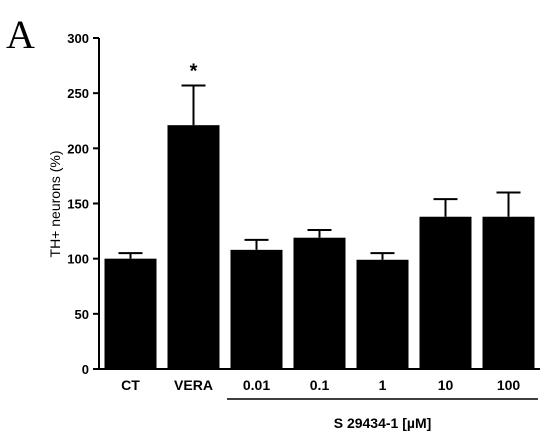 The width and height of the screenshot is (559, 442). Describe the element at coordinates (383, 385) in the screenshot. I see `x-tick-label: 1` at that location.